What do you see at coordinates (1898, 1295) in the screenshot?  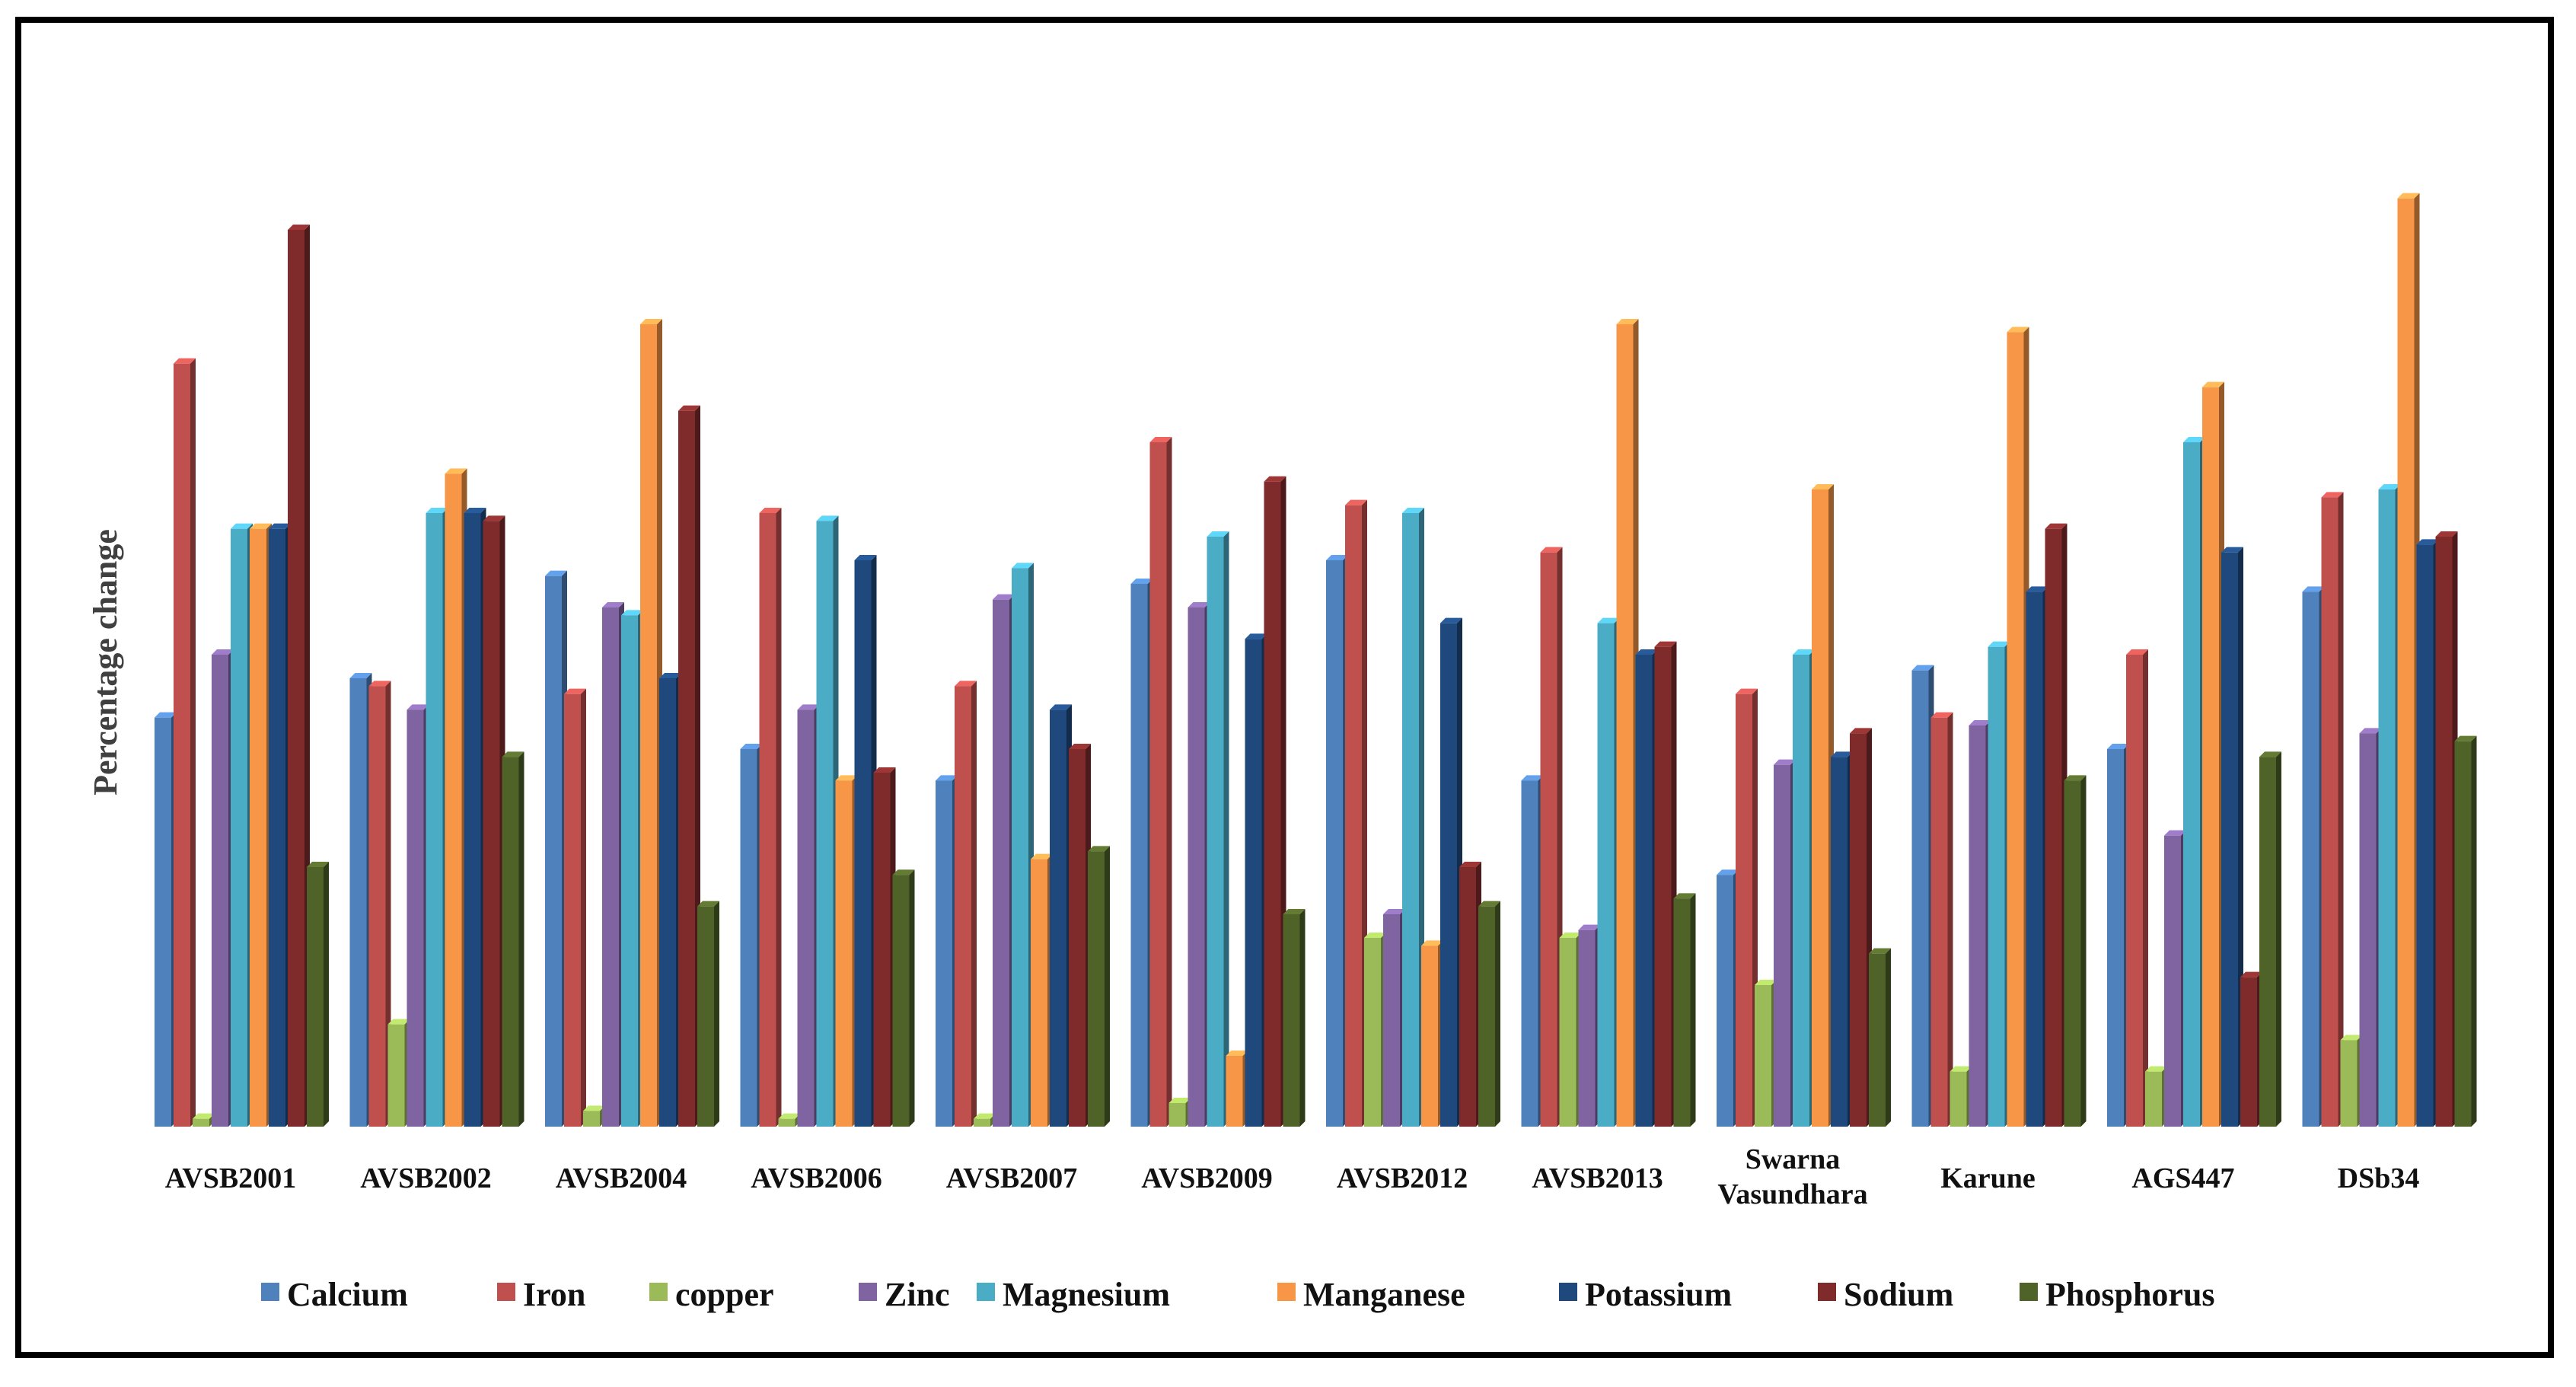 I see `legend-label-sodium: Sodium` at bounding box center [1898, 1295].